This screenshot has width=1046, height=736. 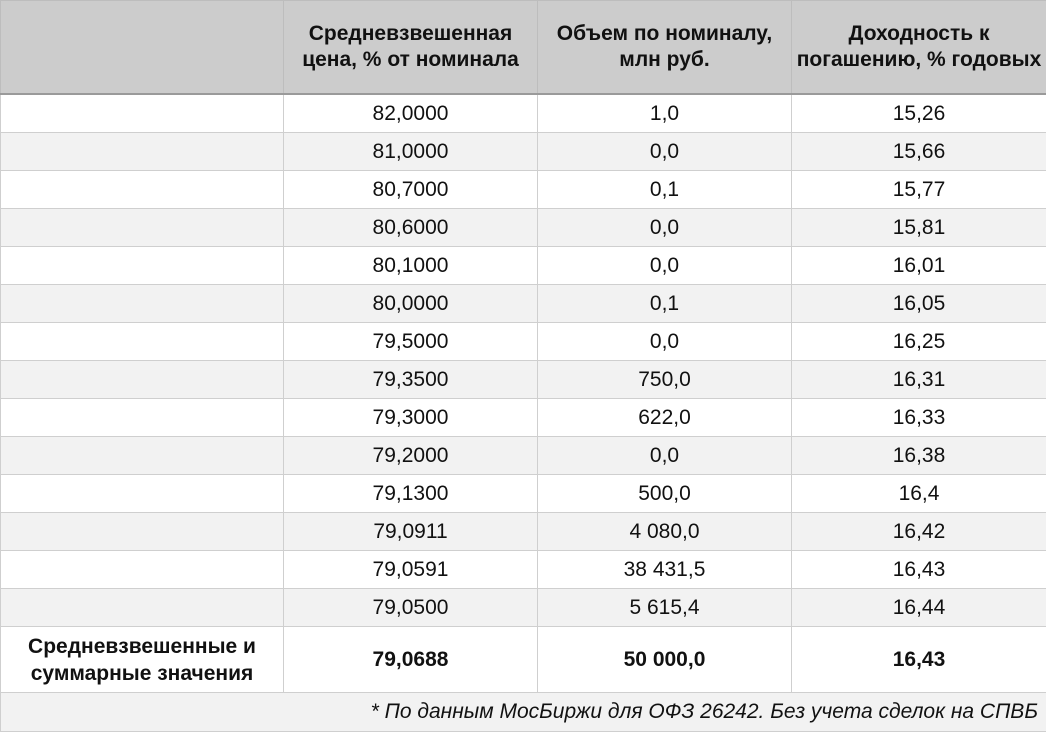 What do you see at coordinates (410, 303) in the screenshot?
I see `row-price: 80,0000` at bounding box center [410, 303].